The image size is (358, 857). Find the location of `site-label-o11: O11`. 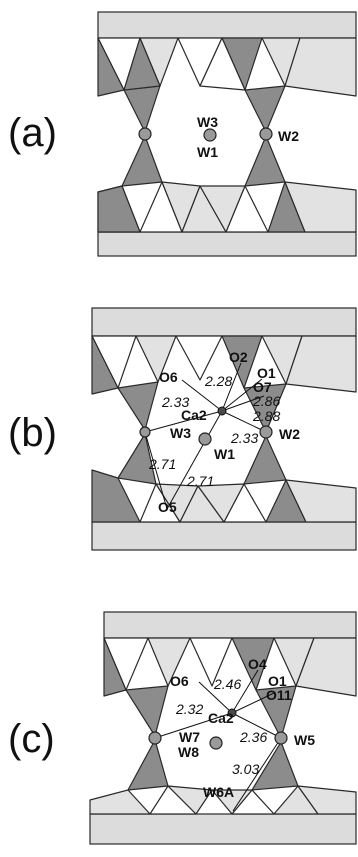

site-label-o11: O11 is located at coordinates (279, 695).